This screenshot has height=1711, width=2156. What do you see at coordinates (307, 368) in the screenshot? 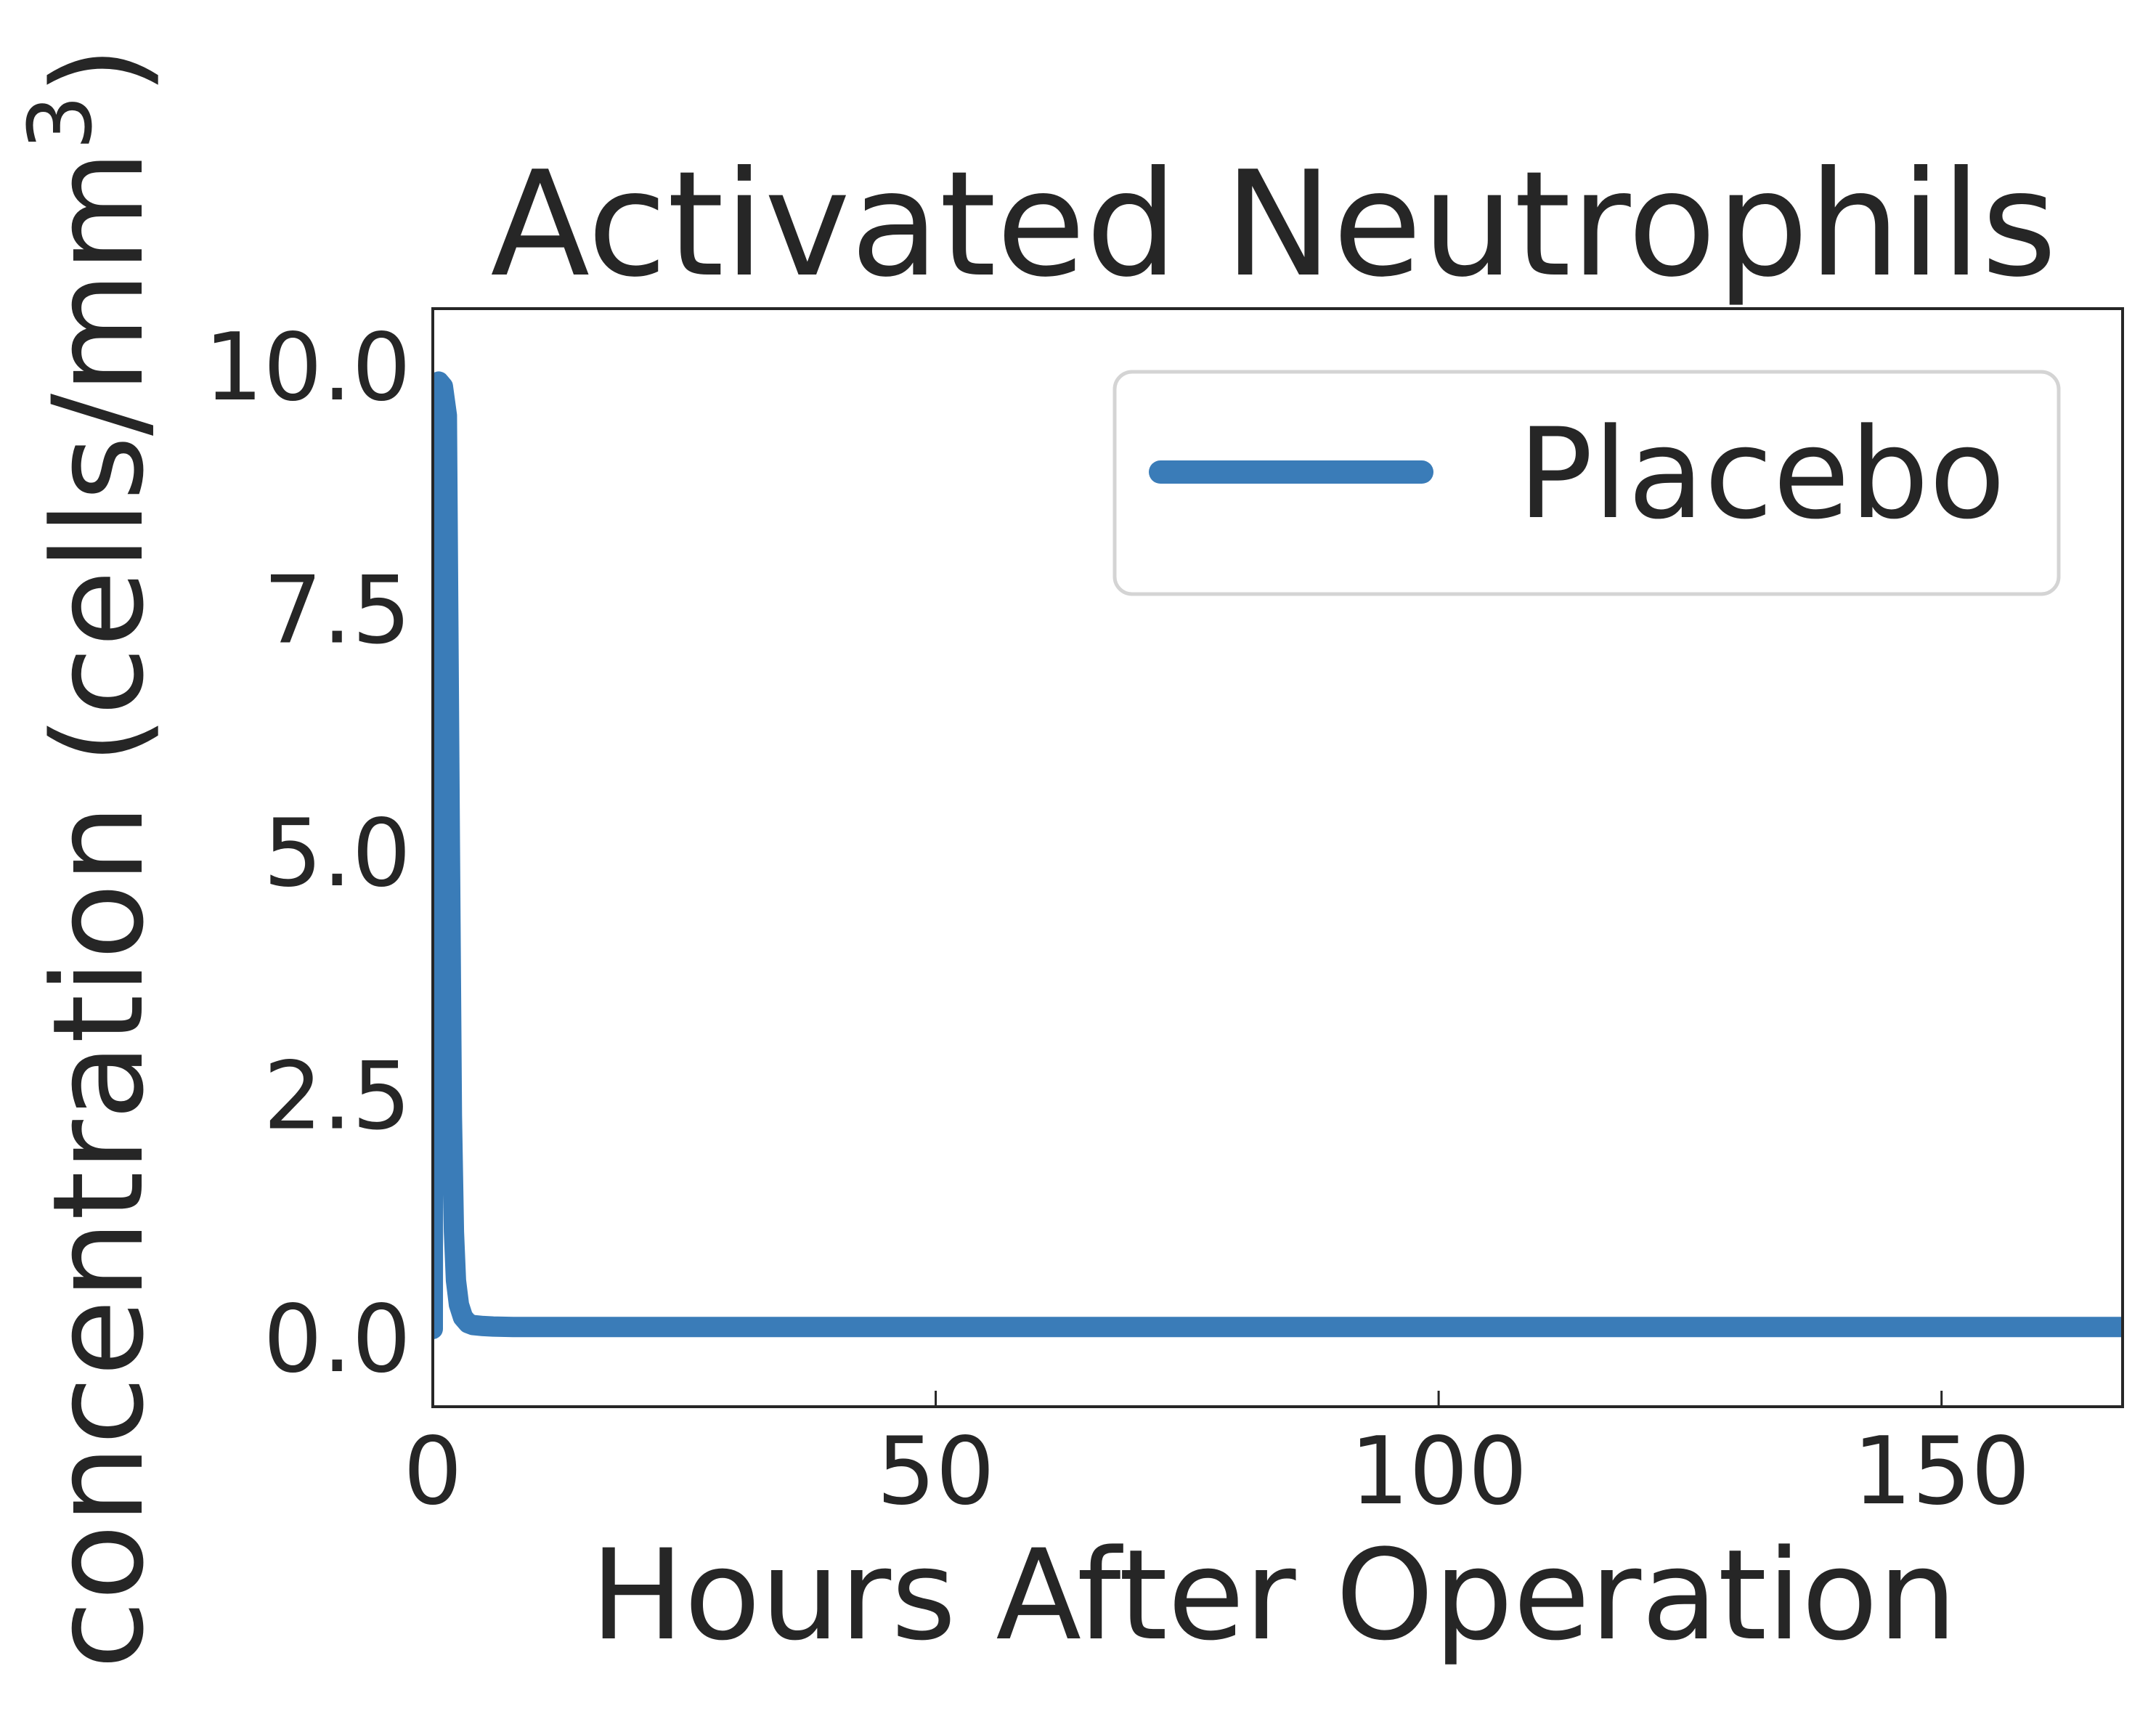
I see `y-tick-label: 10.0` at bounding box center [307, 368].